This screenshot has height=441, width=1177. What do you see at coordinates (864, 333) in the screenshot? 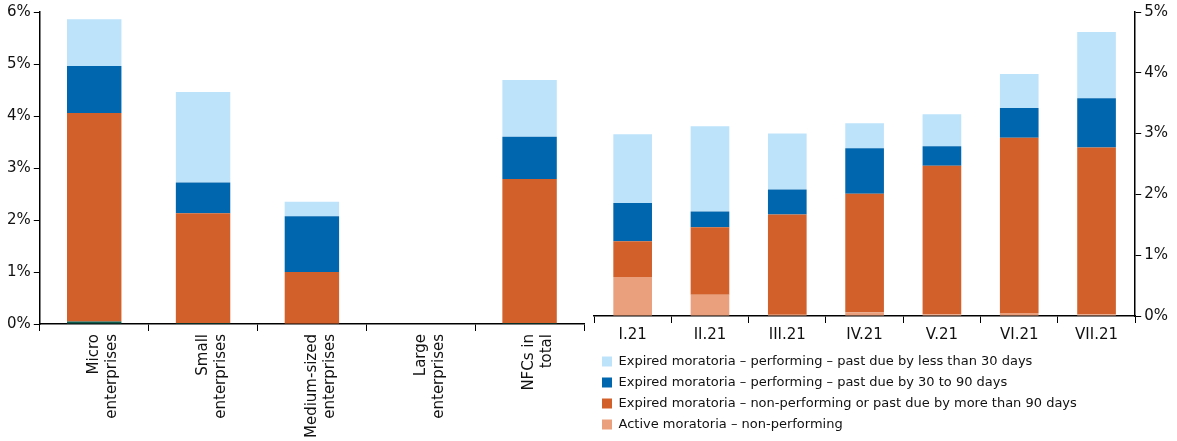
I see `x-tick-label: IV.21` at bounding box center [864, 333].